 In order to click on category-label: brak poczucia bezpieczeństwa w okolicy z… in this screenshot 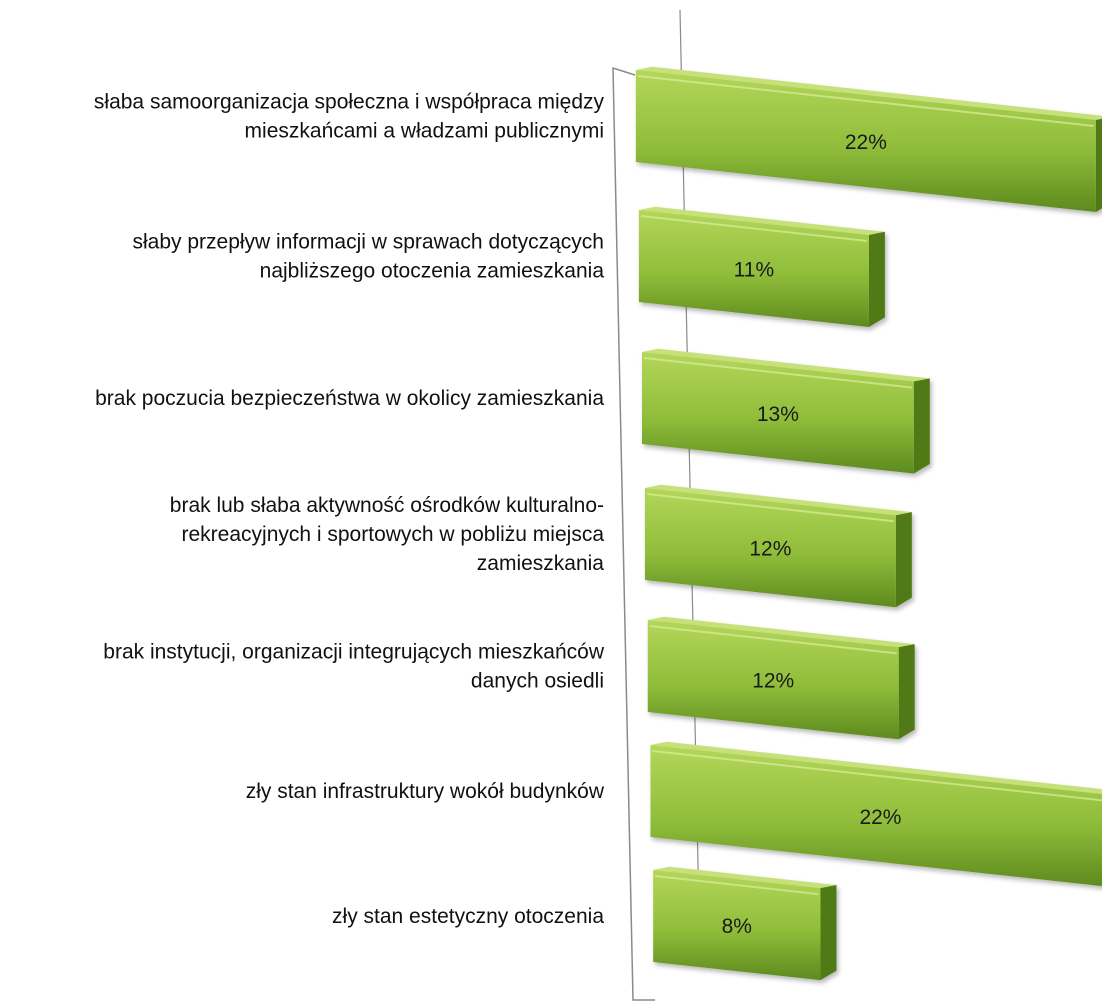, I will do `click(349, 398)`.